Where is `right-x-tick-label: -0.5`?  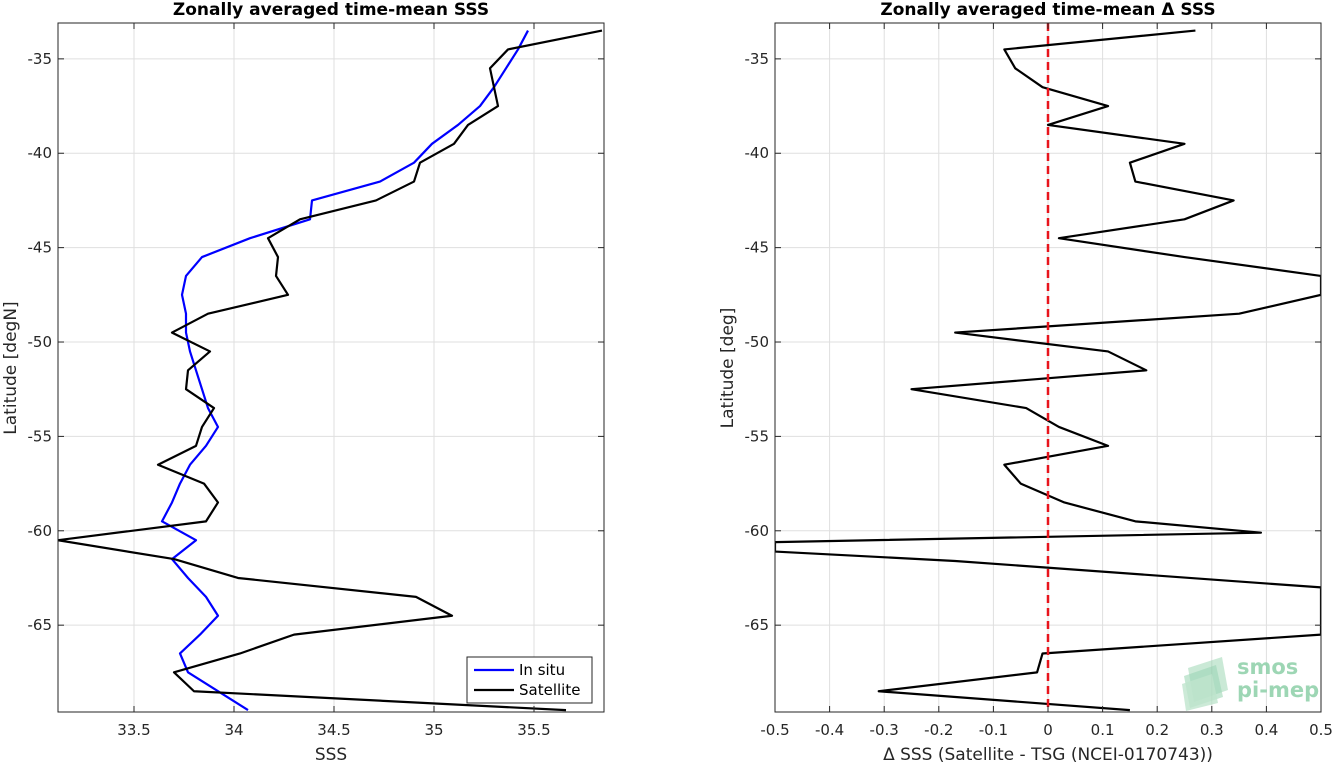 right-x-tick-label: -0.5 is located at coordinates (774, 730).